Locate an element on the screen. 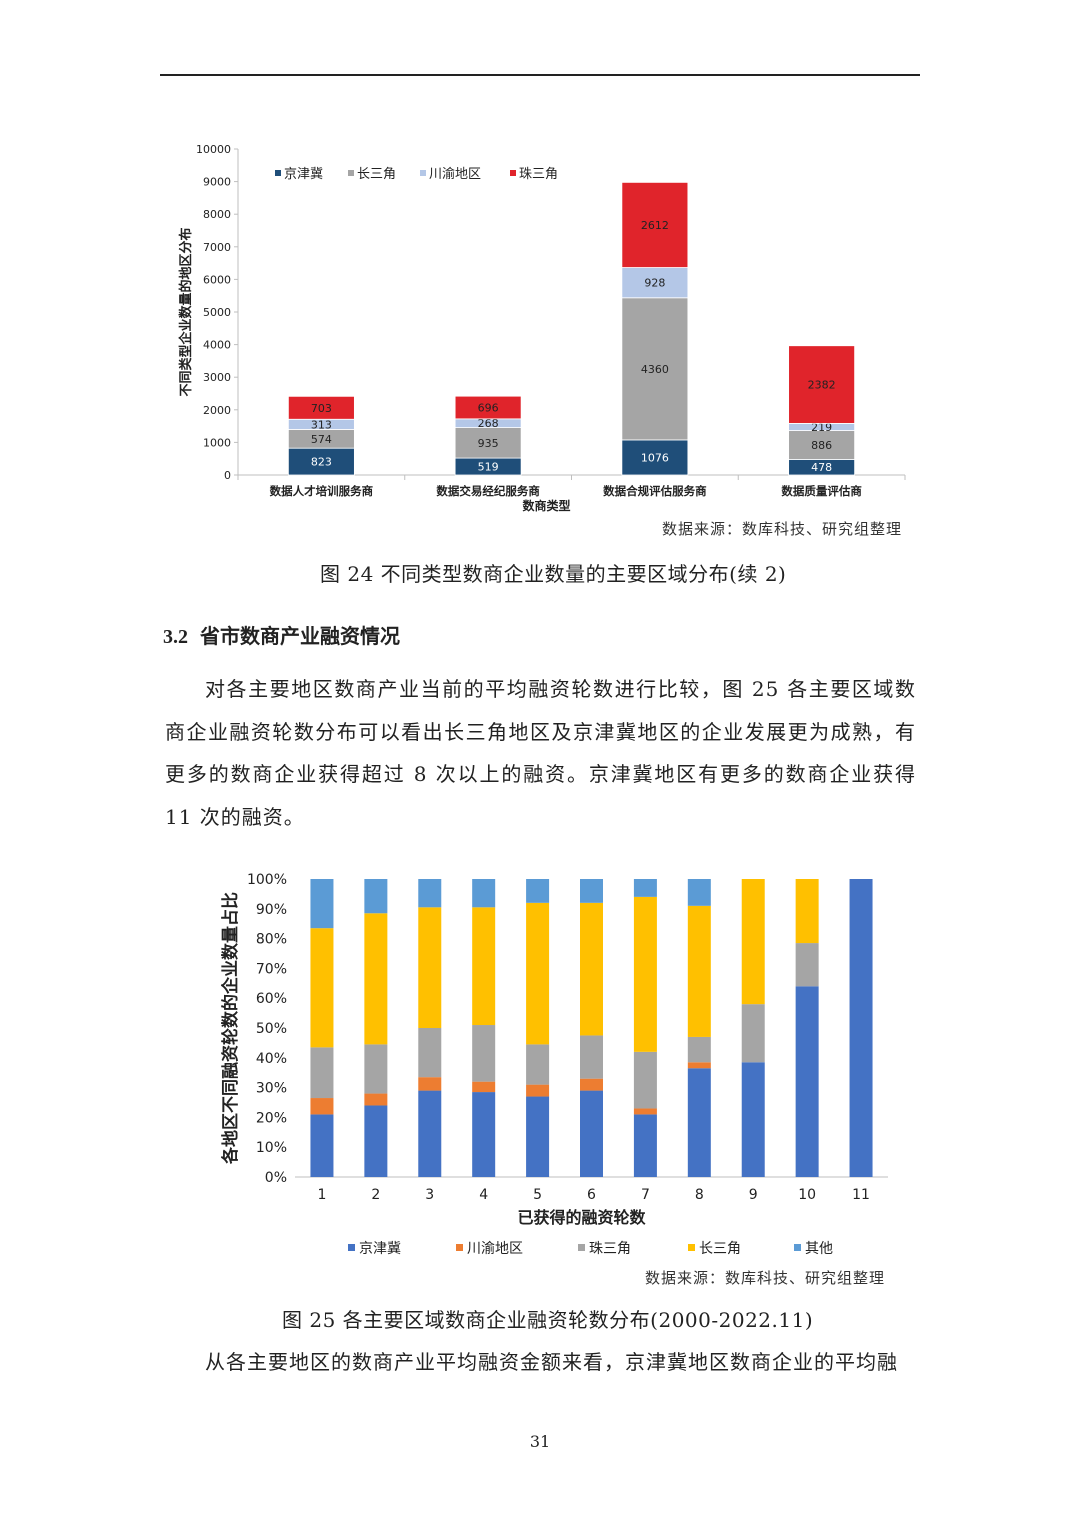 The height and width of the screenshot is (1527, 1080). y-axis-title: 不同类型企业数量的地区分布 is located at coordinates (186, 311).